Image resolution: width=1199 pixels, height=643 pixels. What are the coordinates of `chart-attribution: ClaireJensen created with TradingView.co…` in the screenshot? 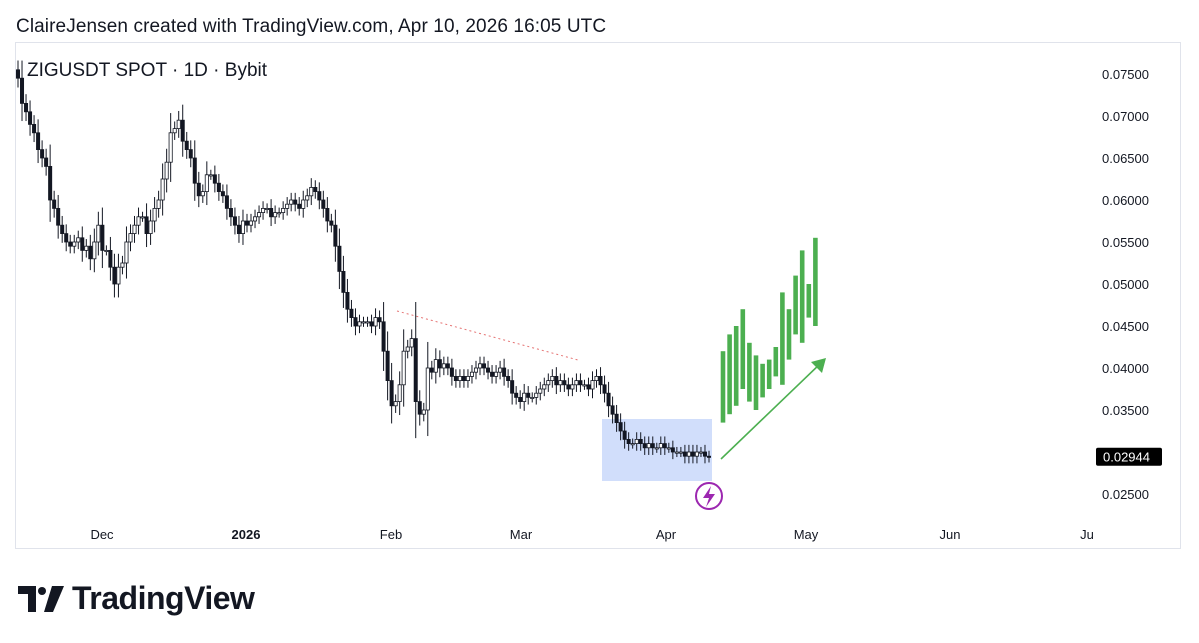 It's located at (311, 26).